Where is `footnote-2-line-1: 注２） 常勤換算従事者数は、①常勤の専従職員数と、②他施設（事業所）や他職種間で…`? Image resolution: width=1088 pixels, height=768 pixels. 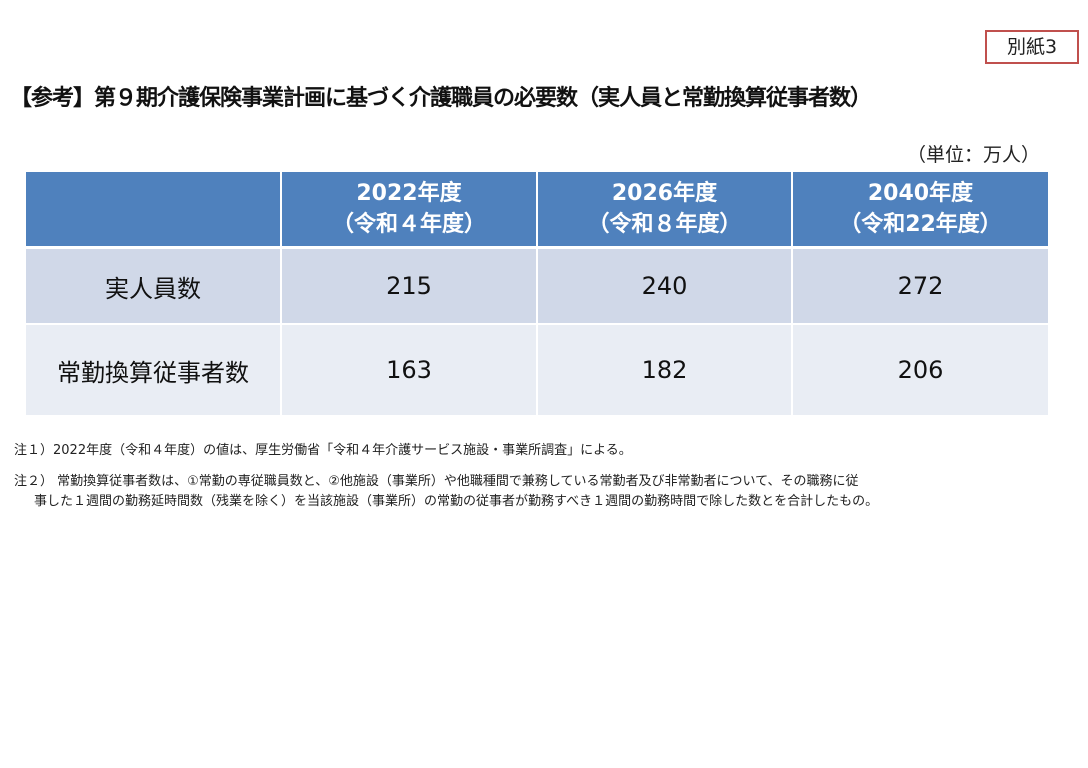 footnote-2-line-1: 注２） 常勤換算従事者数は、①常勤の専従職員数と、②他施設（事業所）や他職種間で… is located at coordinates (436, 481).